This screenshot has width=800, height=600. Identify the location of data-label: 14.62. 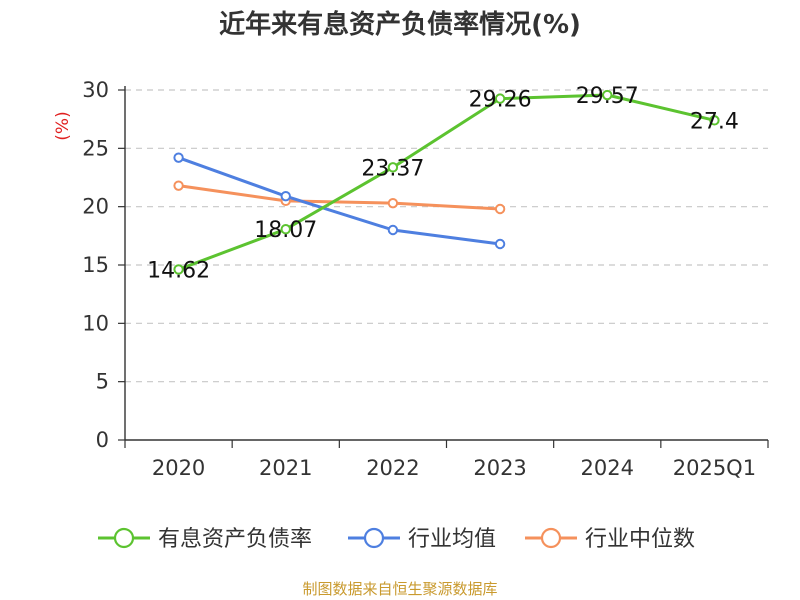
(178, 270).